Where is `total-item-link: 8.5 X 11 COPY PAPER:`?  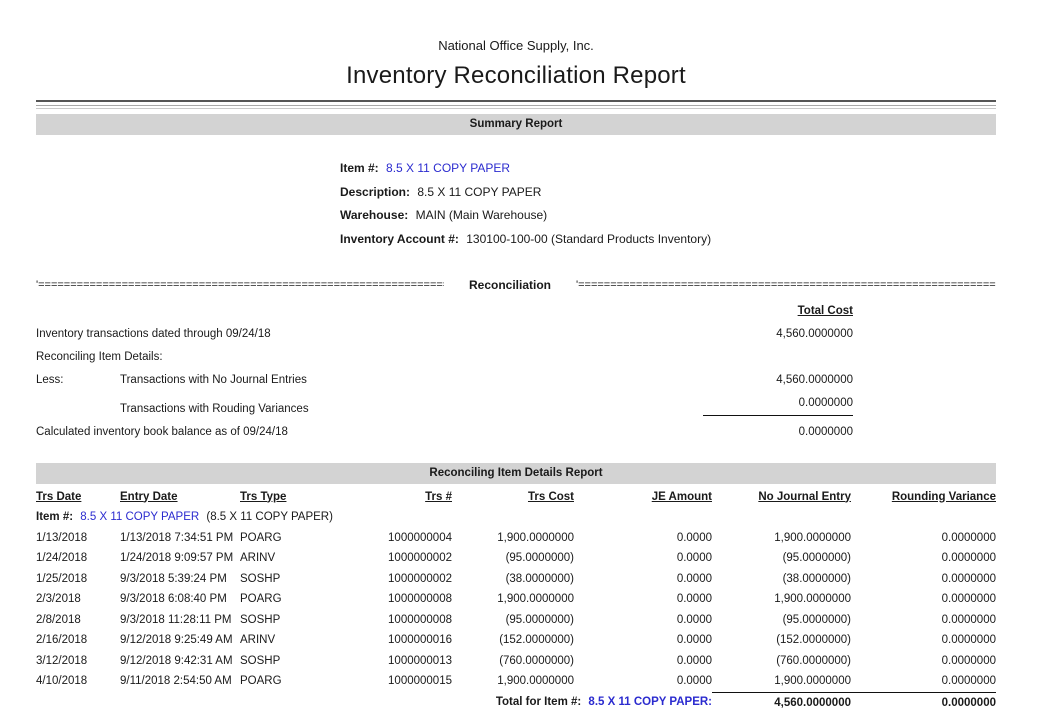 total-item-link: 8.5 X 11 COPY PAPER: is located at coordinates (650, 701).